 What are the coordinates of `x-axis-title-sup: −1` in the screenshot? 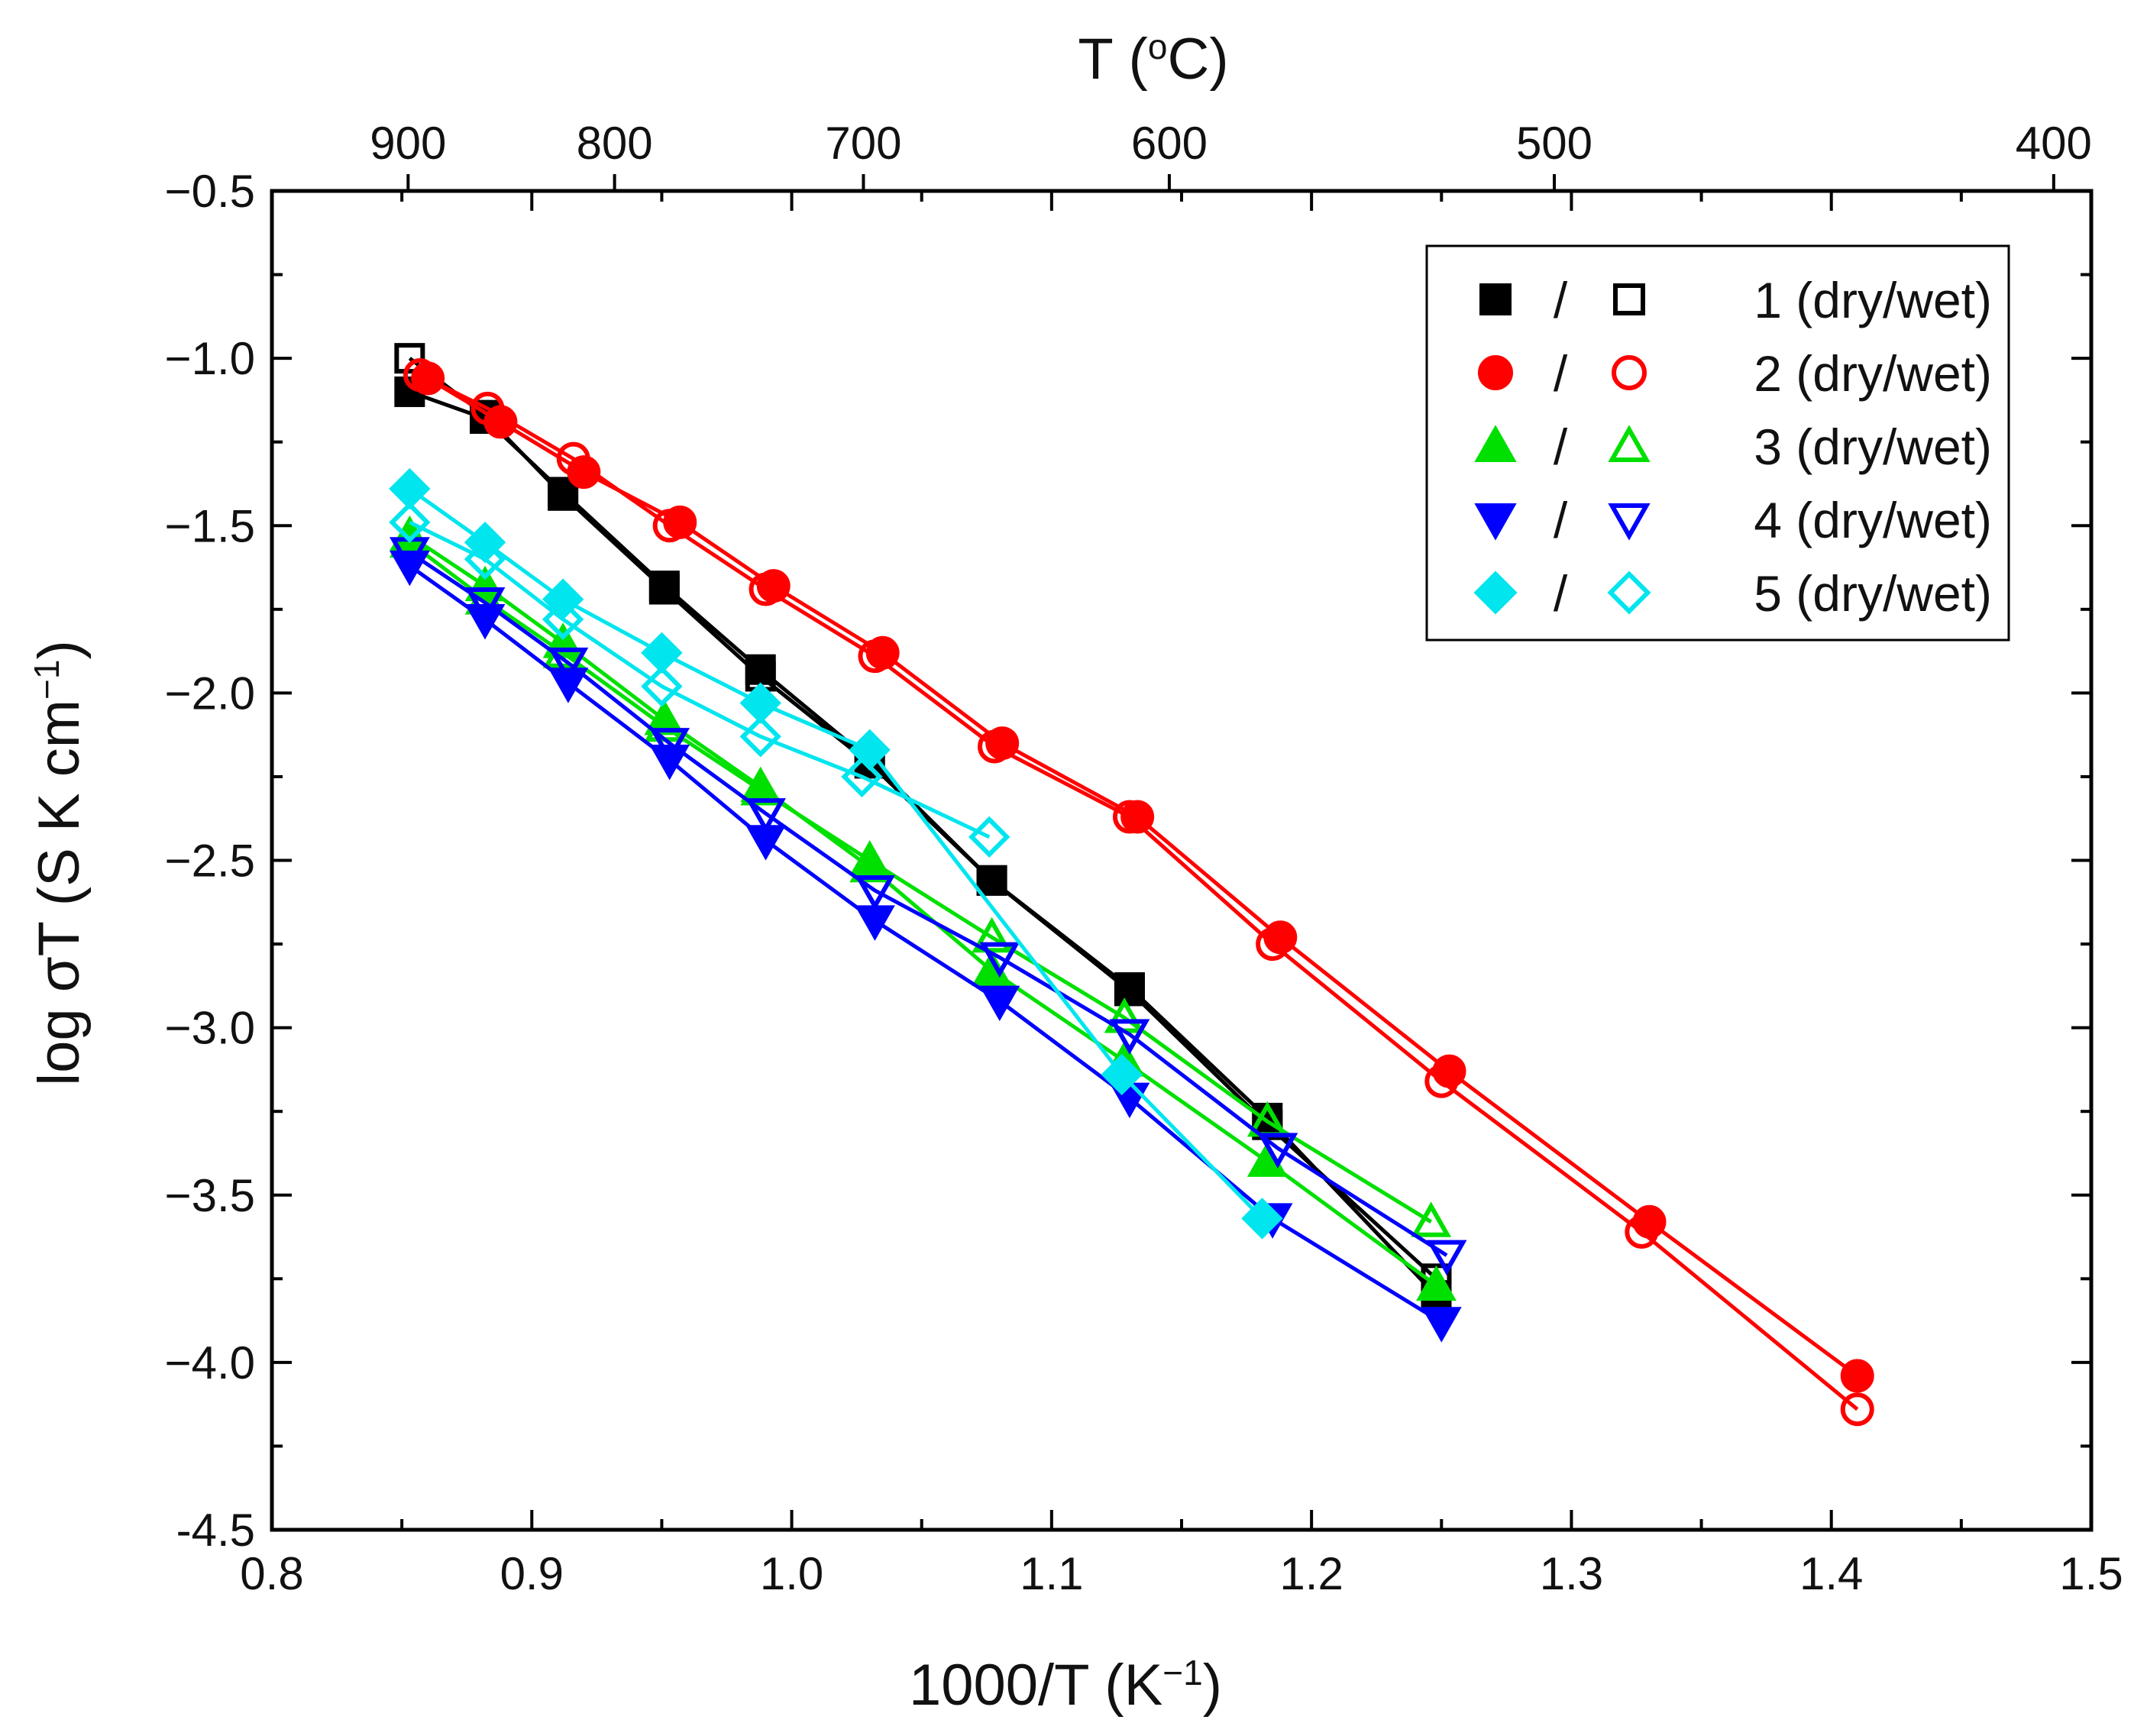 It's located at (1182, 1672).